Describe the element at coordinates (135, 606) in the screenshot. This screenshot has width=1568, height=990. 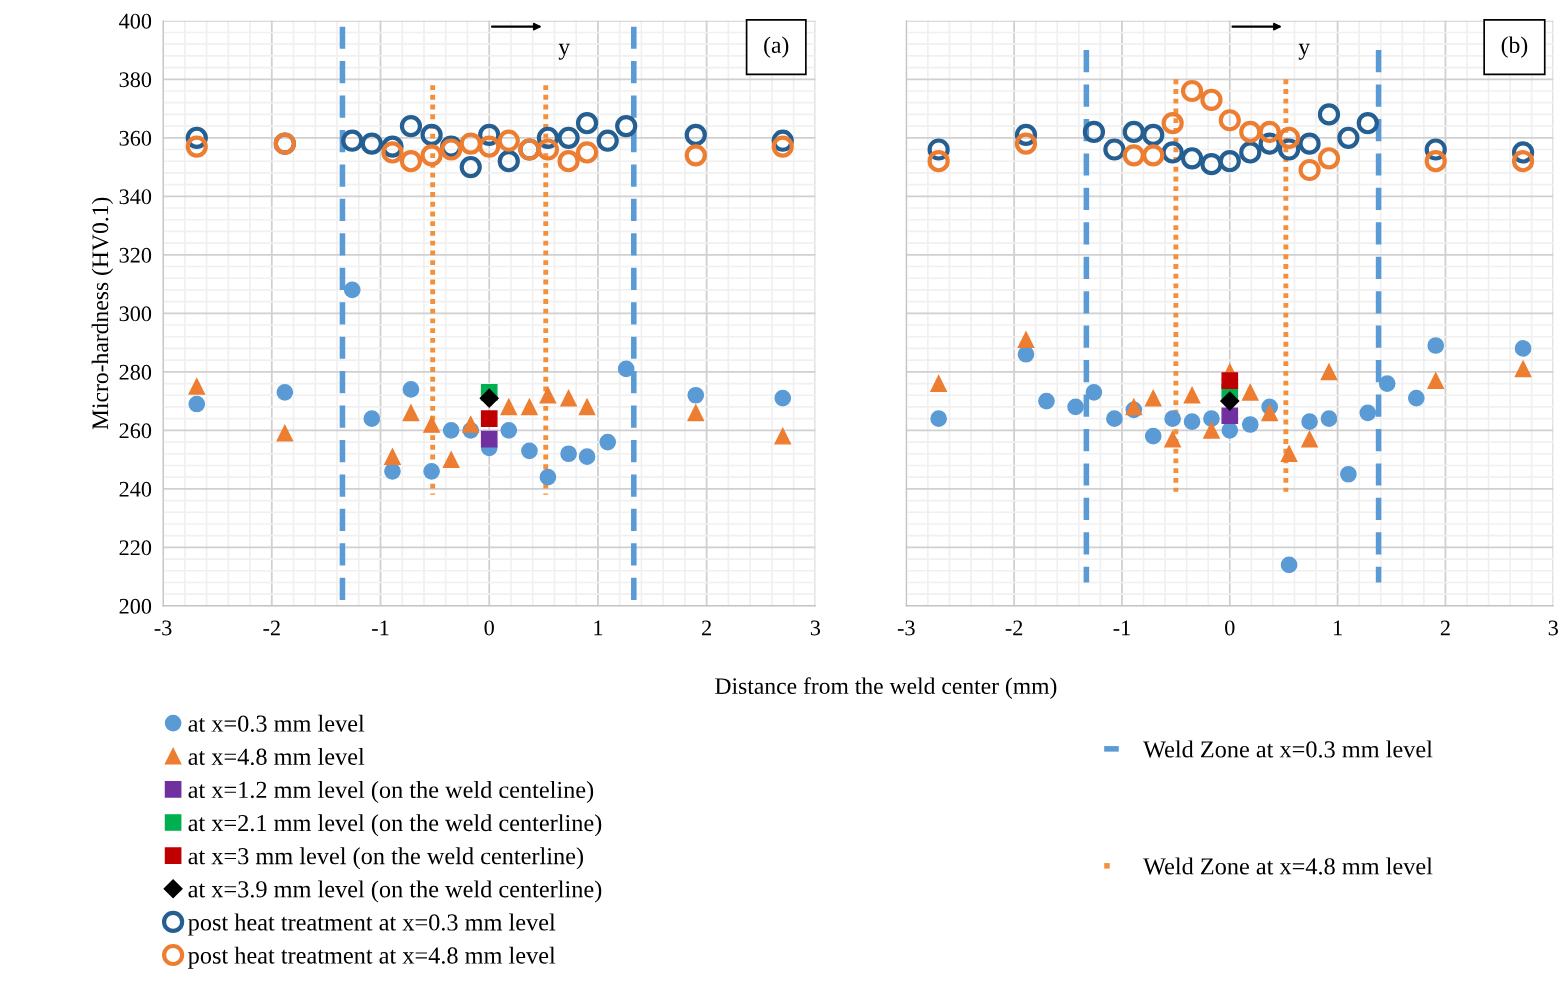
I see `y-tick-label: 200` at that location.